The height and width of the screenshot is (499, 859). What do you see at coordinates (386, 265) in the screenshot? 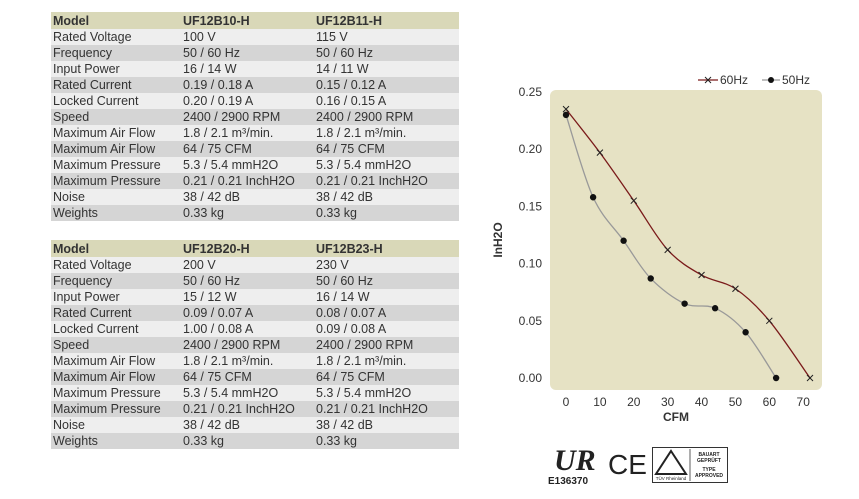
I see `spec-value: 230 V` at bounding box center [386, 265].